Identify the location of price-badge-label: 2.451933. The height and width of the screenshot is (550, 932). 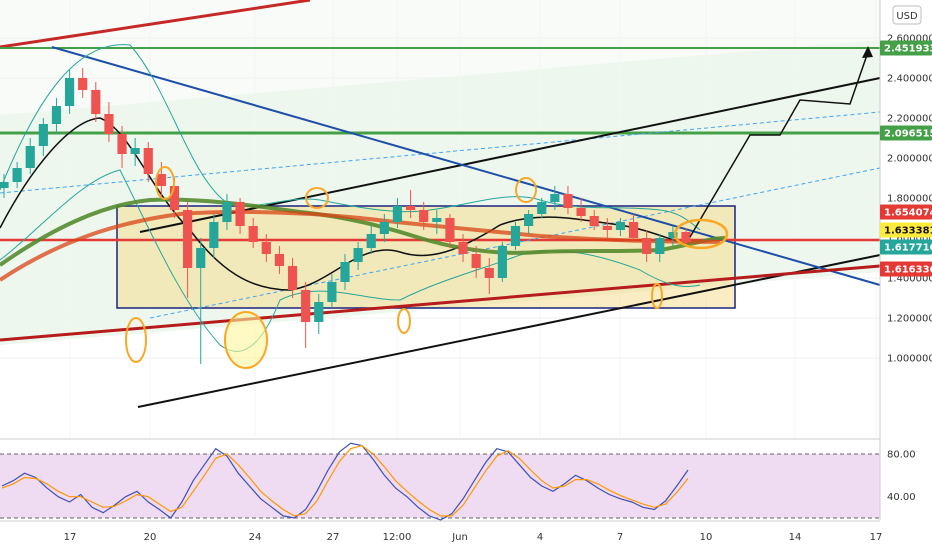
(908, 49).